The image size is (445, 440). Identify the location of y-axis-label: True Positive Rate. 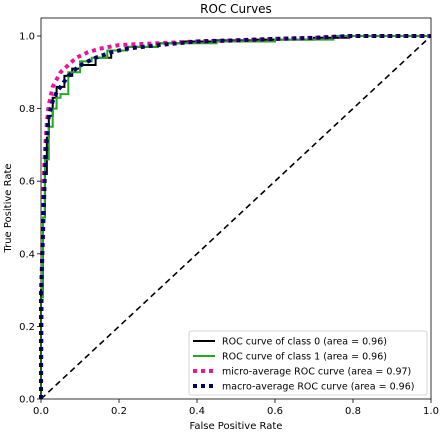
(8, 208).